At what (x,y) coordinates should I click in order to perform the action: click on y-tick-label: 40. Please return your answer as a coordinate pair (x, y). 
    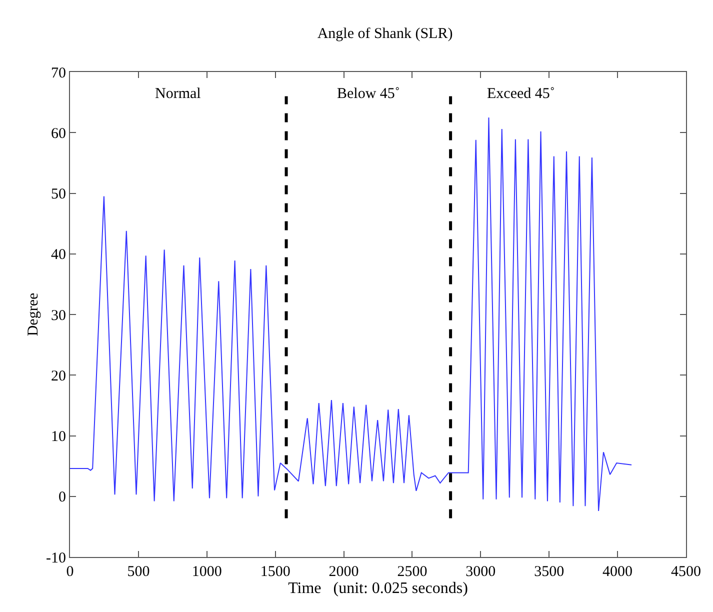
    Looking at the image, I should click on (58, 255).